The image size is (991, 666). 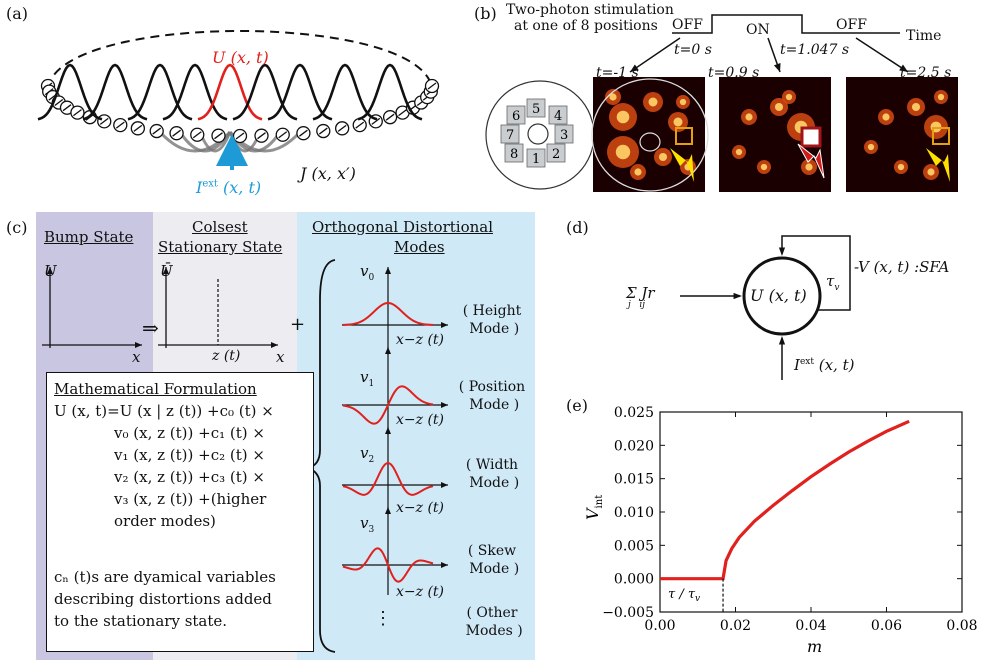 What do you see at coordinates (166, 270) in the screenshot?
I see `axis-closest-yh` at bounding box center [166, 270].